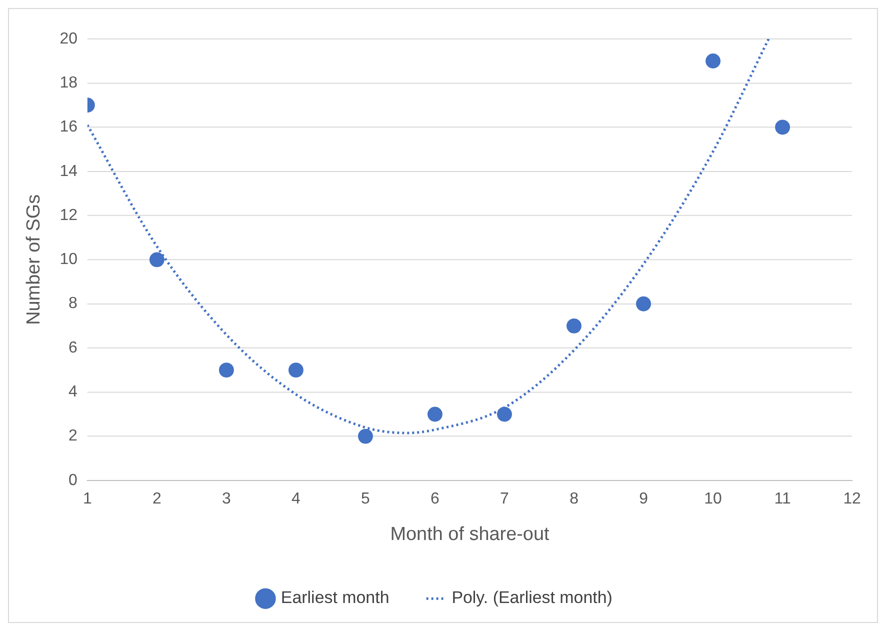  Describe the element at coordinates (73, 392) in the screenshot. I see `y-tick-label: 4` at that location.